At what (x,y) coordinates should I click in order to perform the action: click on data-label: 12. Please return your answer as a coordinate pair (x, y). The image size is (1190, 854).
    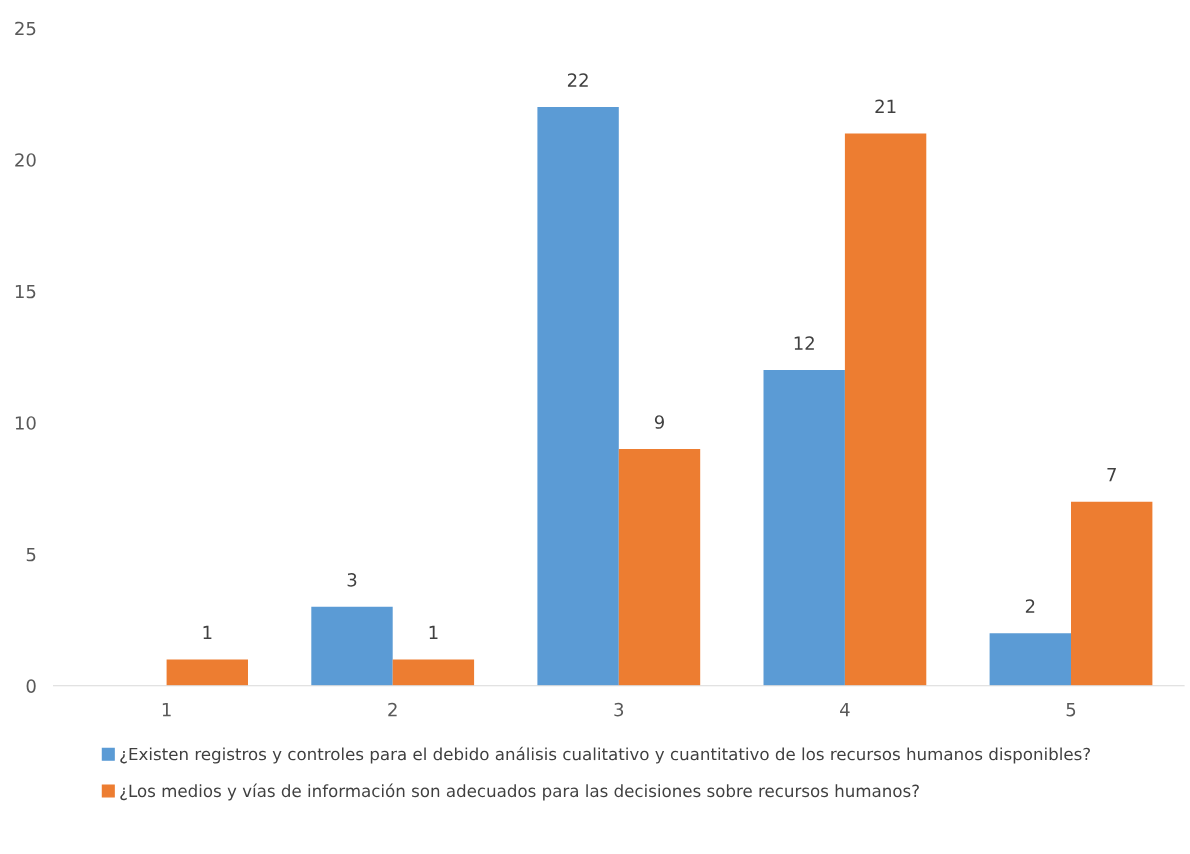
    Looking at the image, I should click on (804, 343).